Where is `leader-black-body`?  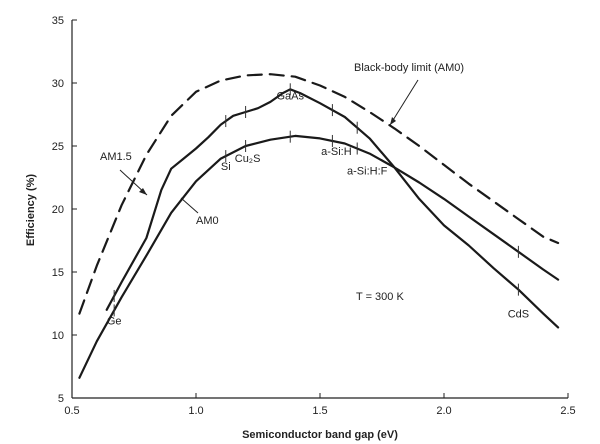
leader-black-body is located at coordinates (404, 102).